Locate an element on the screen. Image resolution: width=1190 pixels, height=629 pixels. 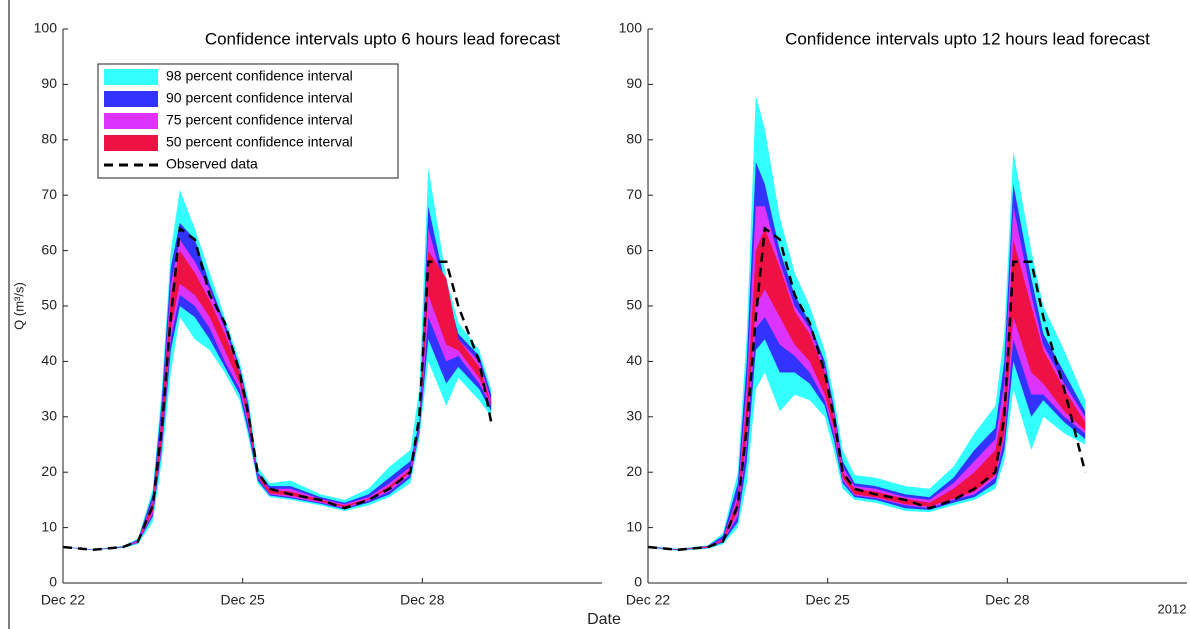
legend-label: 98 percent confidence interval is located at coordinates (259, 76).